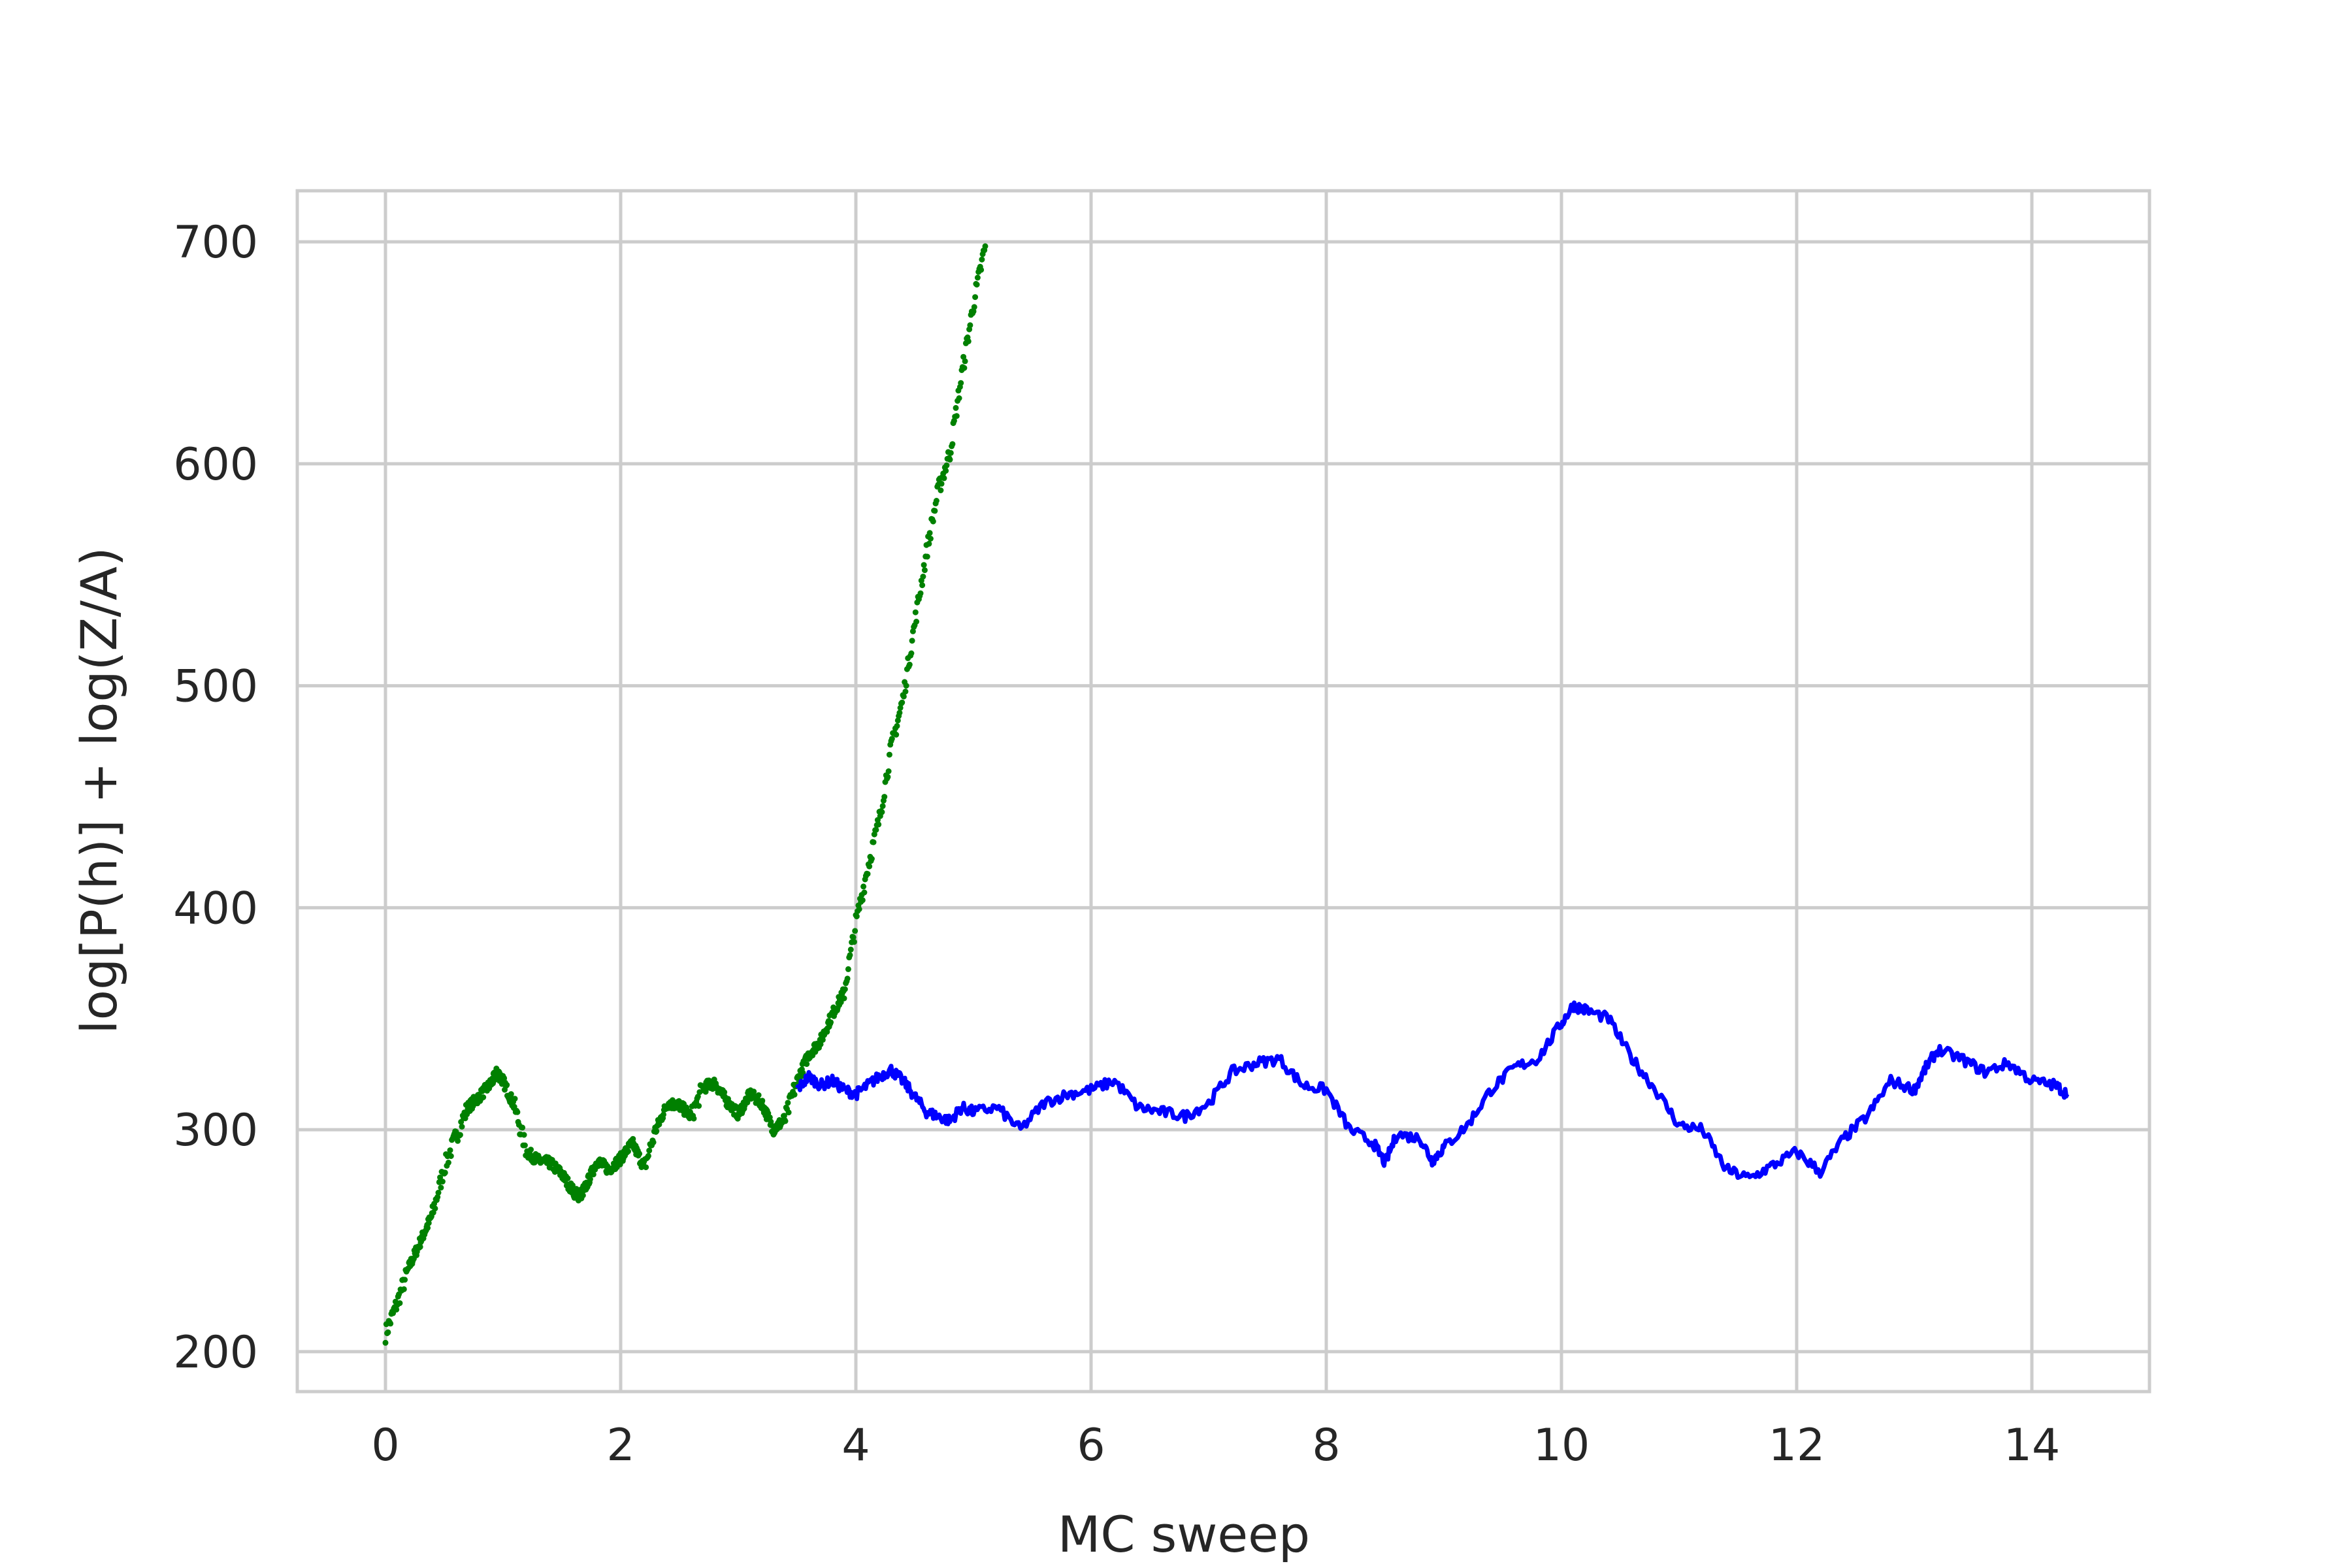  What do you see at coordinates (1184, 1534) in the screenshot?
I see `x-axis-label: MC sweep` at bounding box center [1184, 1534].